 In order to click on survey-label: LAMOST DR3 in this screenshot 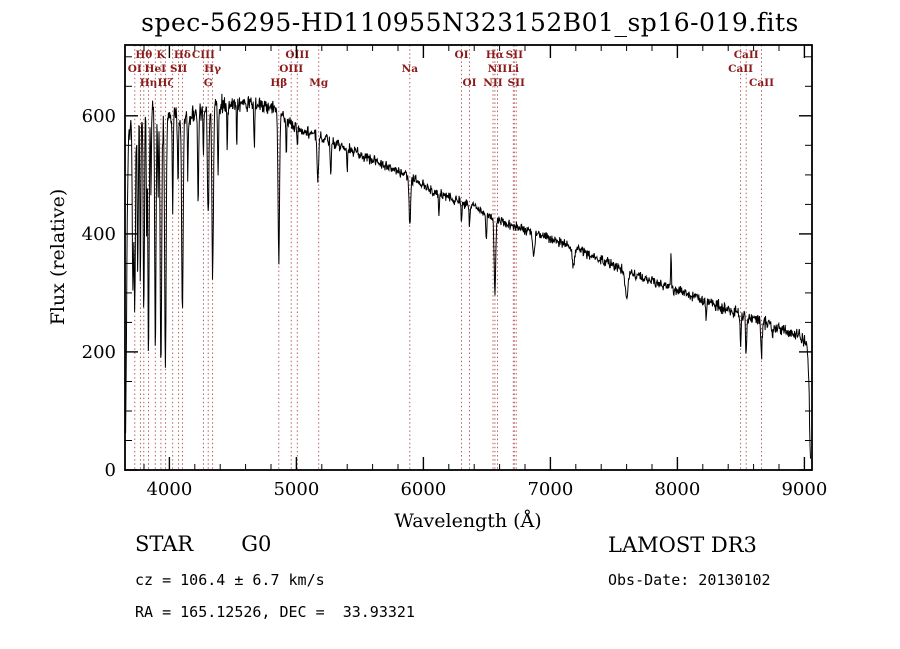, I will do `click(682, 545)`.